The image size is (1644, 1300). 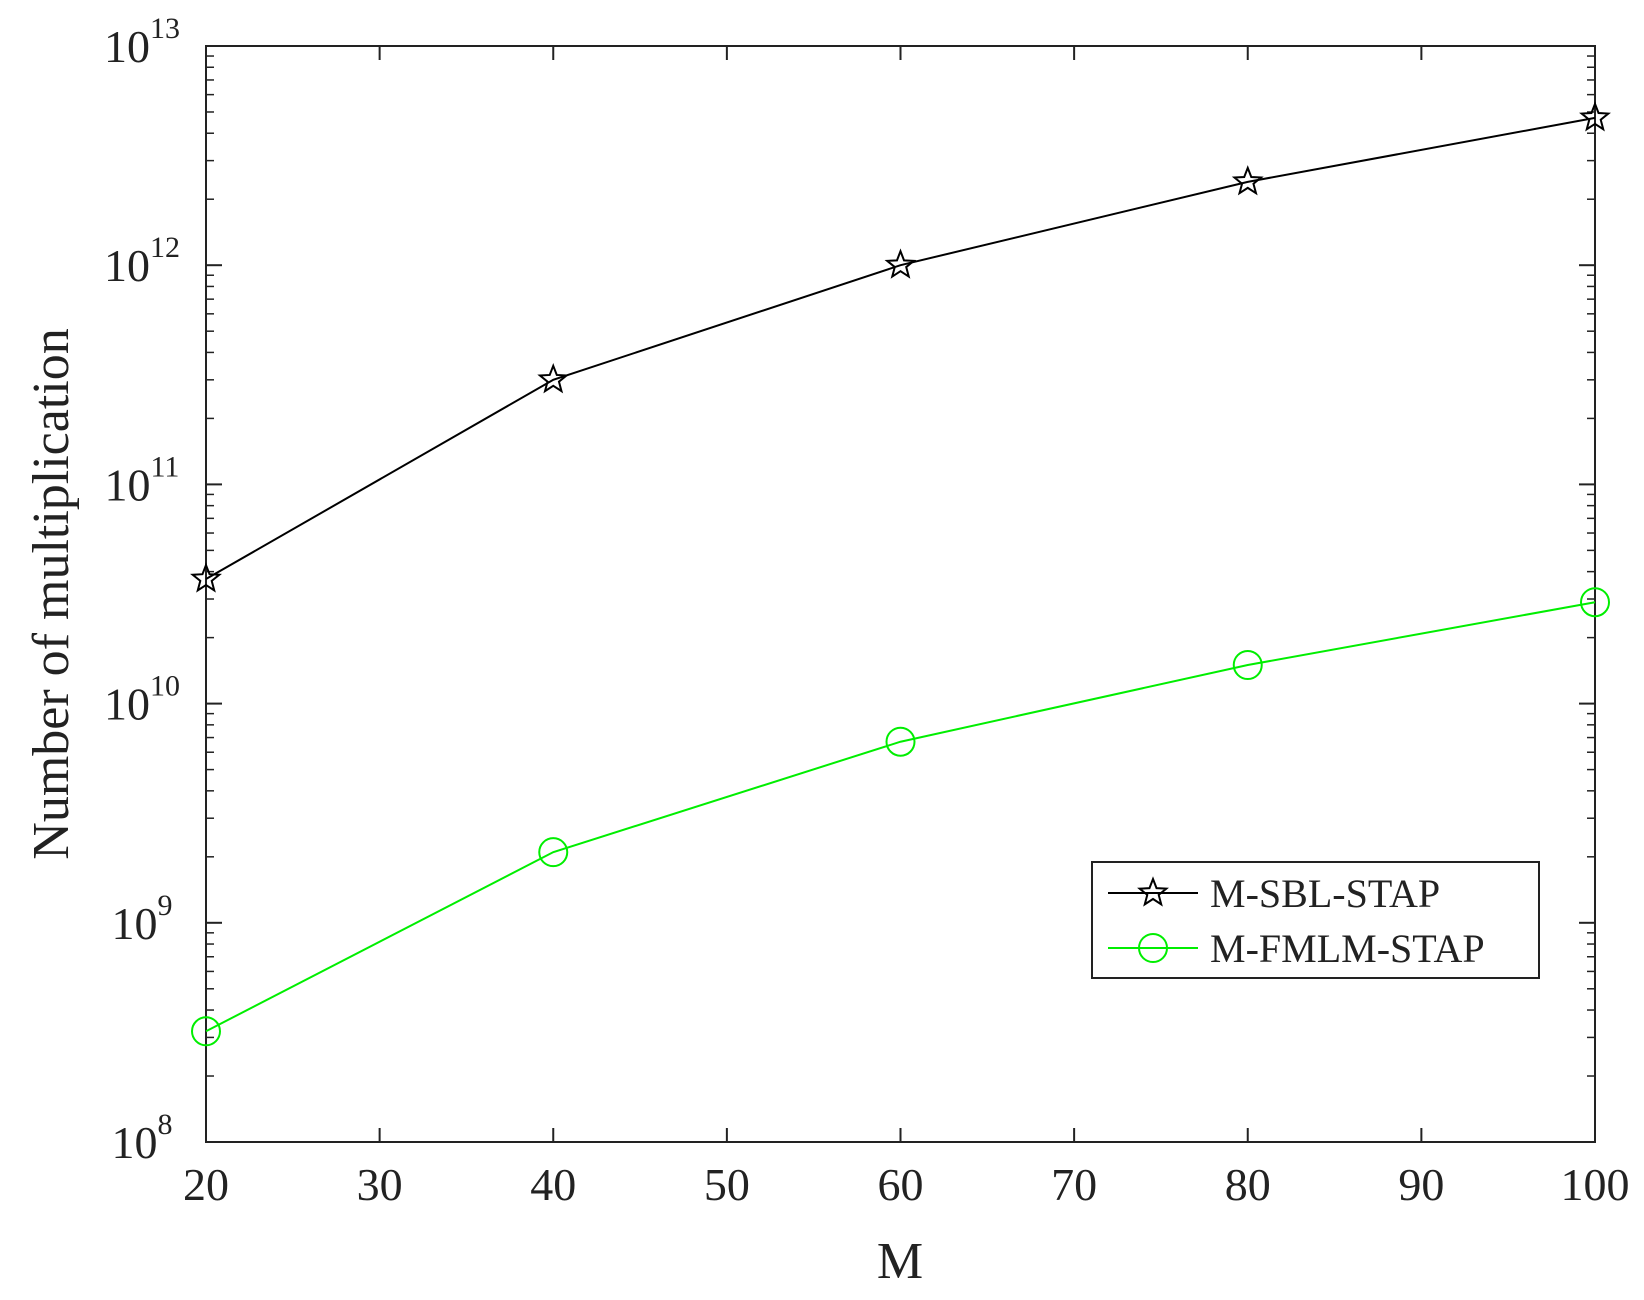 I want to click on y-tick-label: 10¹¹, so click(x=142, y=480).